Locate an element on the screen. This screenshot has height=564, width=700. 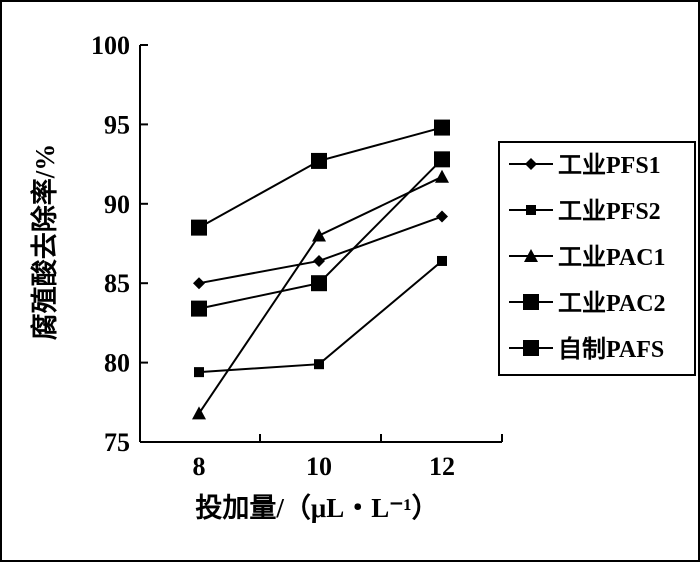
legend-entry: 工业PFS1 is located at coordinates (585, 165).